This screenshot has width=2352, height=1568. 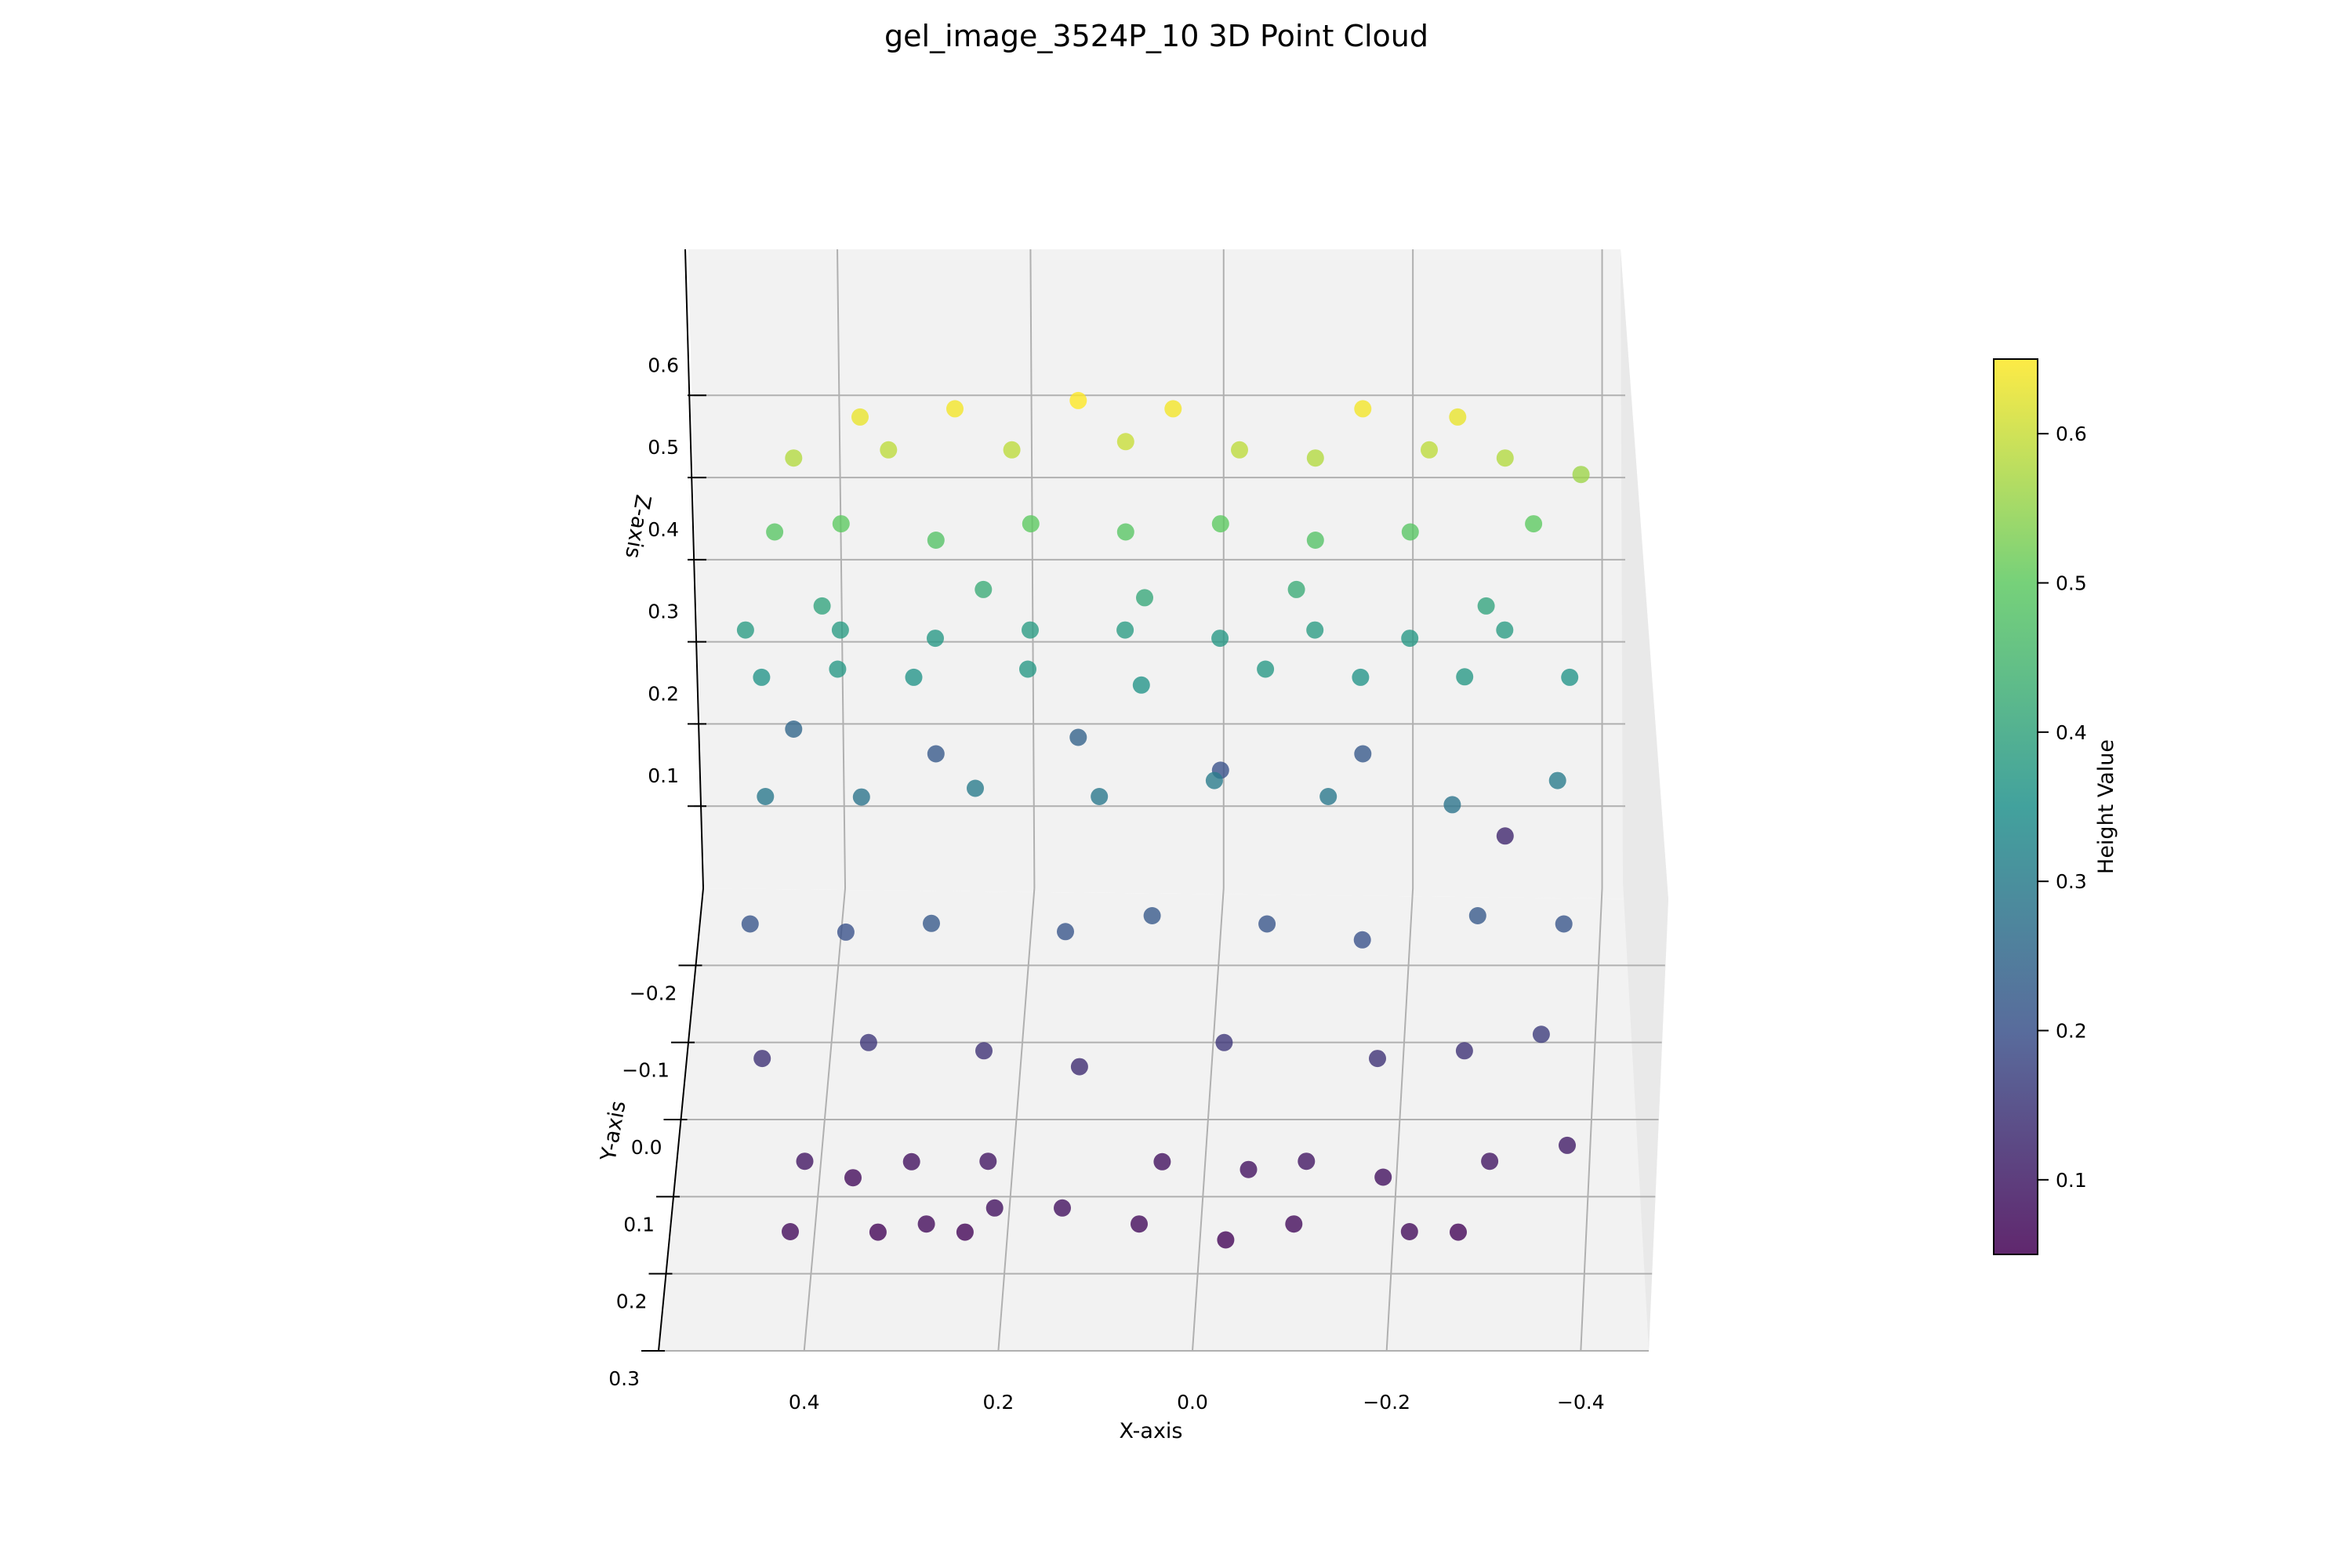 What do you see at coordinates (646, 1070) in the screenshot?
I see `y-tick-label-1: −0.1` at bounding box center [646, 1070].